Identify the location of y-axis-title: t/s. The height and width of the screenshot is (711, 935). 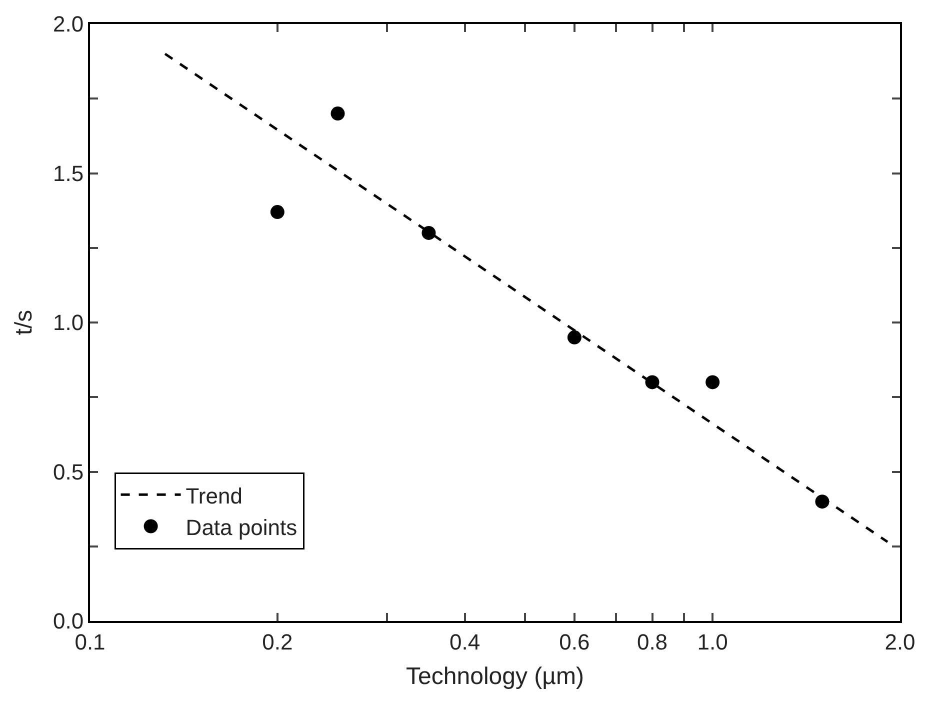
(24, 323).